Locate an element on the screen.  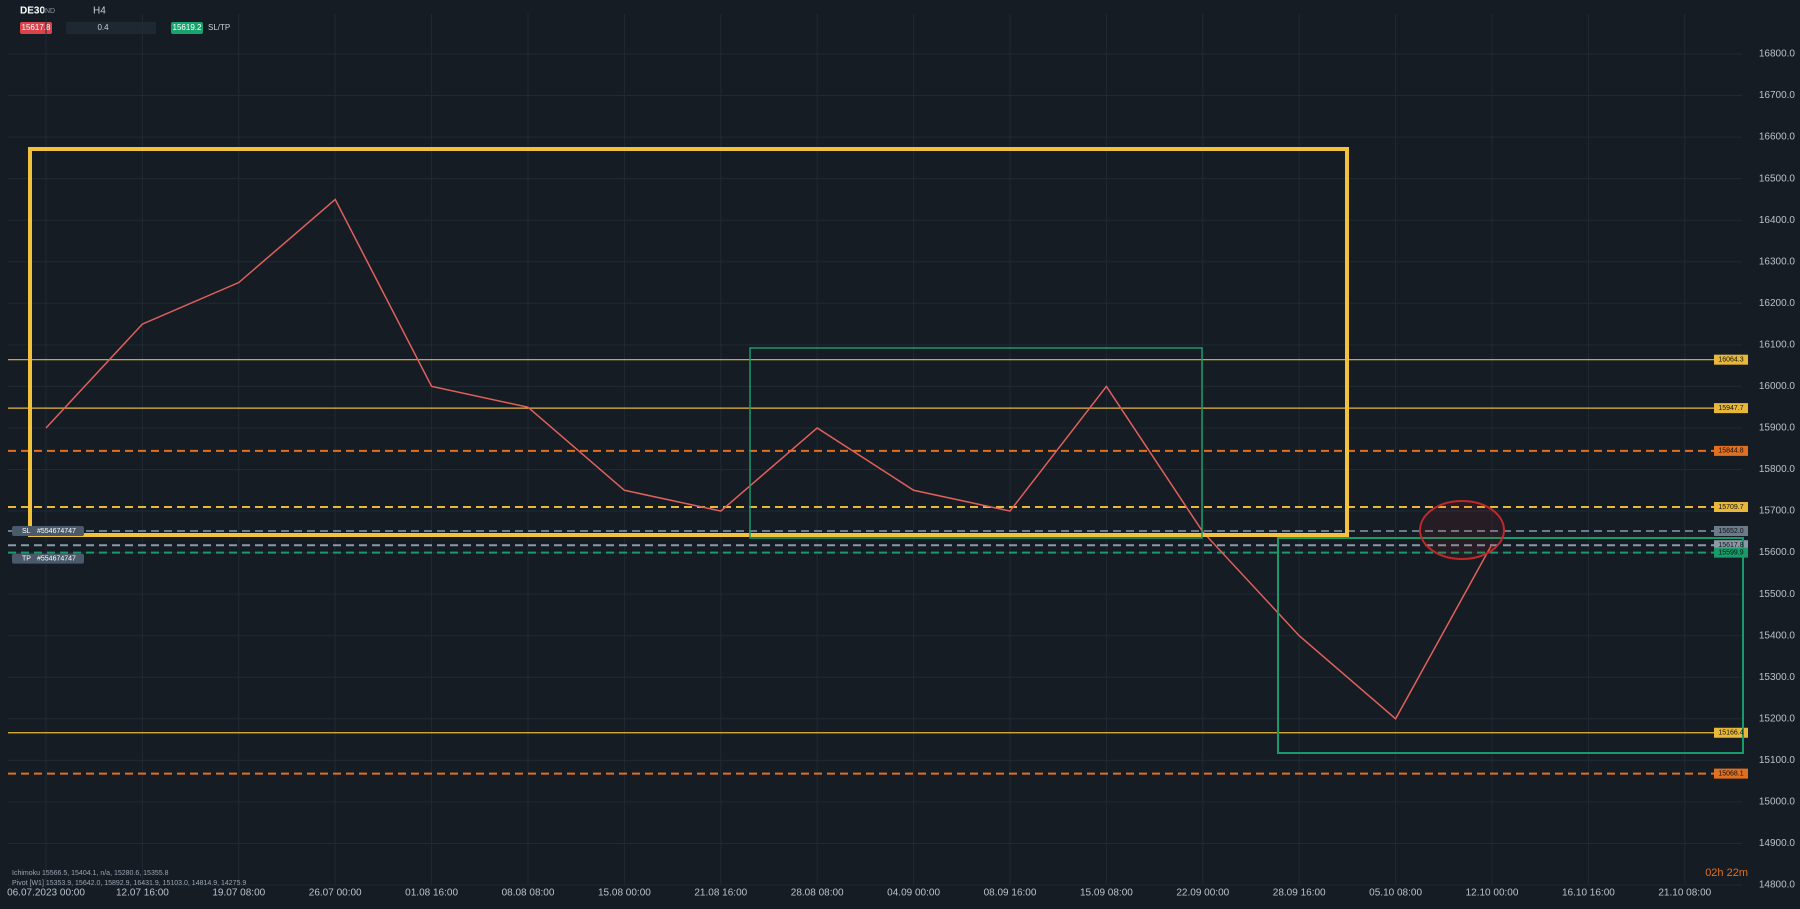
x-tick-label: 26.07 00:00 is located at coordinates (335, 893).